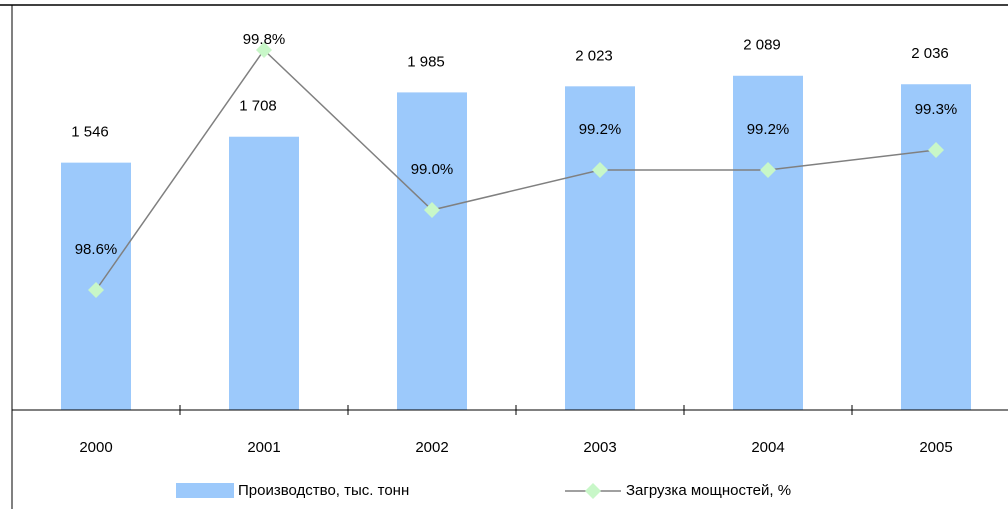  What do you see at coordinates (263, 447) in the screenshot?
I see `x-tick-label: 2001` at bounding box center [263, 447].